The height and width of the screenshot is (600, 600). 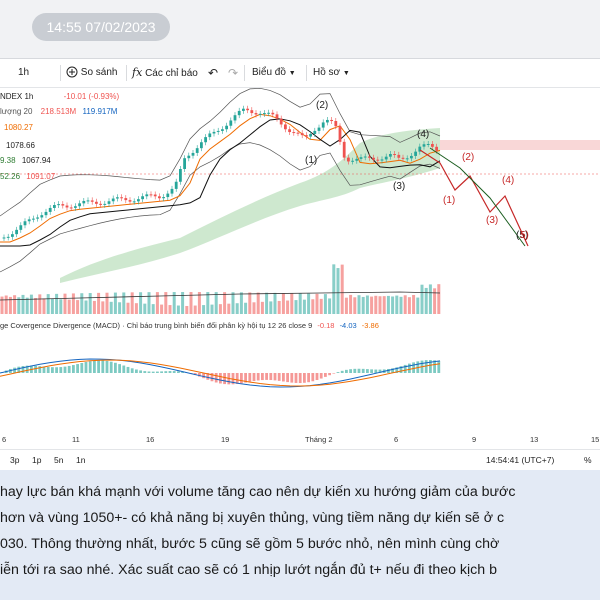 What do you see at coordinates (225, 439) in the screenshot?
I see `time-axis-tick: 19` at bounding box center [225, 439].